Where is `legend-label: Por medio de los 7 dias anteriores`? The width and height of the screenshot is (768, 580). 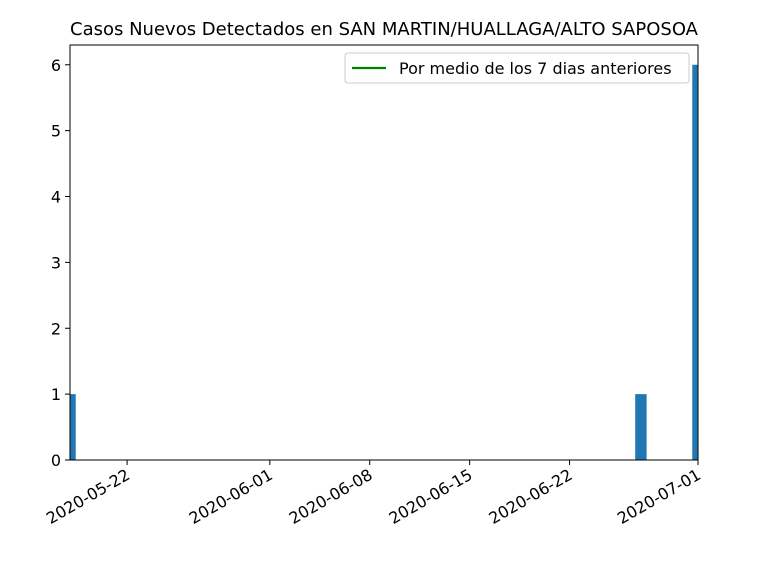 legend-label: Por medio de los 7 dias anteriores is located at coordinates (535, 68).